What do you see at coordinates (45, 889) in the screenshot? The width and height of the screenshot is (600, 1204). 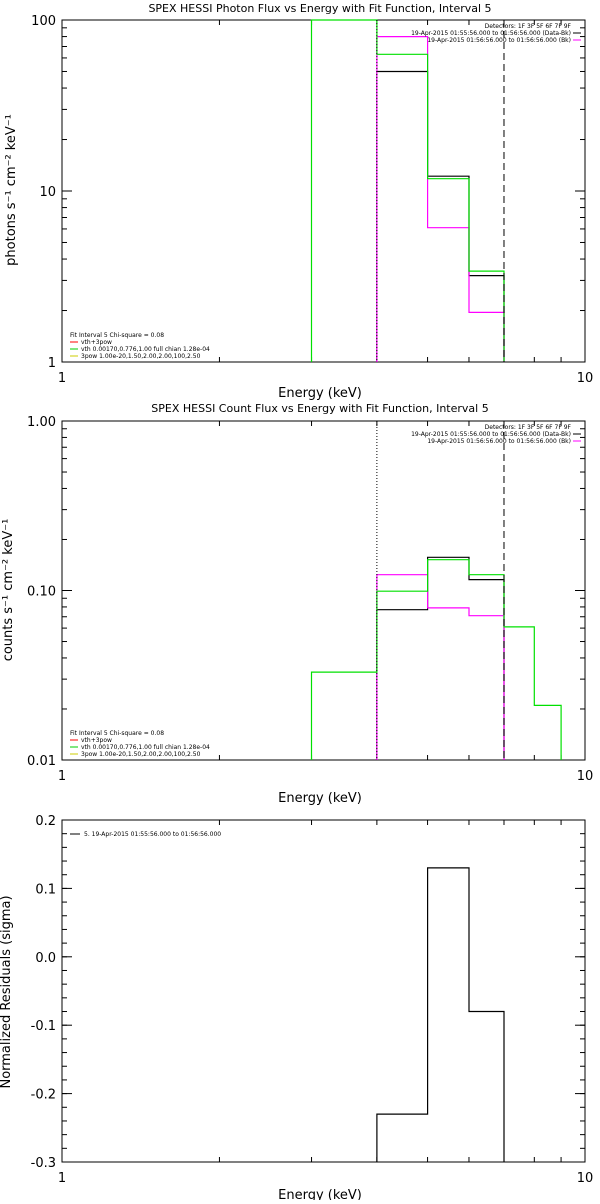 I see `y-tick-label: 0.1` at bounding box center [45, 889].